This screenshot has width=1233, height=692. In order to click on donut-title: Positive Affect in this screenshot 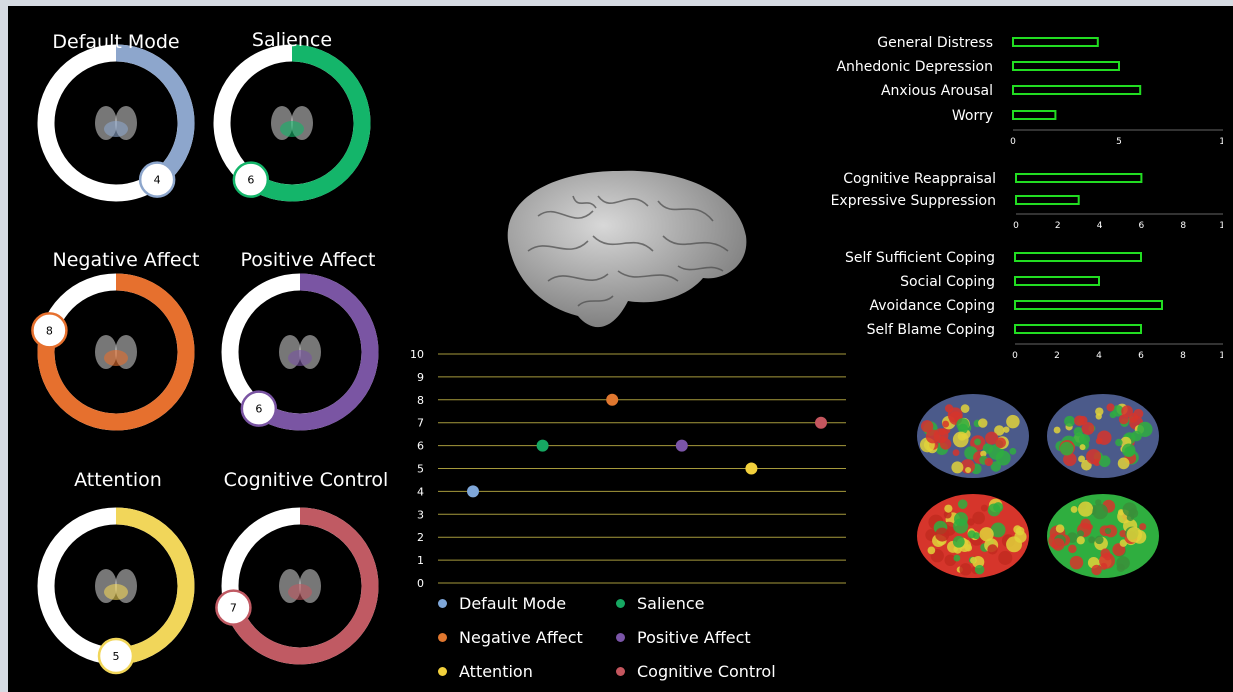, I will do `click(308, 260)`.